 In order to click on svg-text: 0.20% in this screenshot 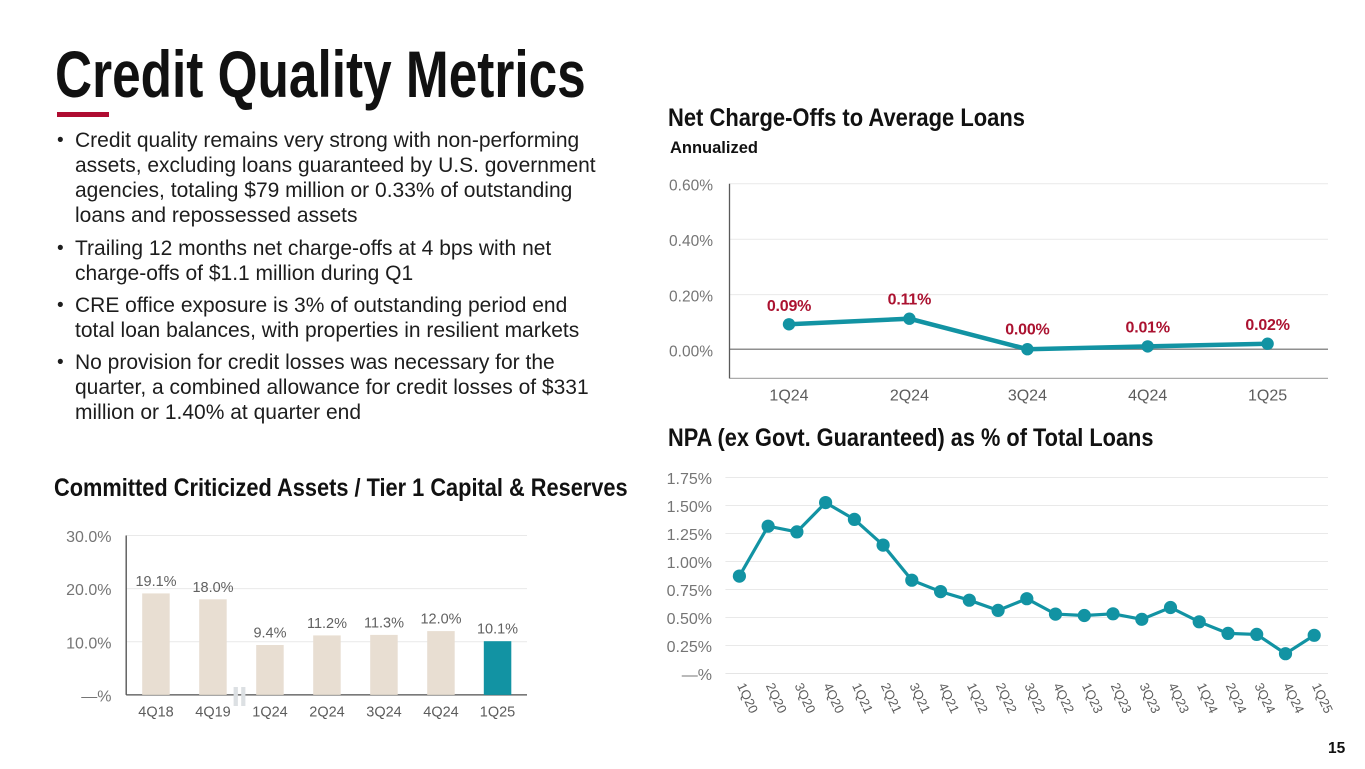, I will do `click(691, 296)`.